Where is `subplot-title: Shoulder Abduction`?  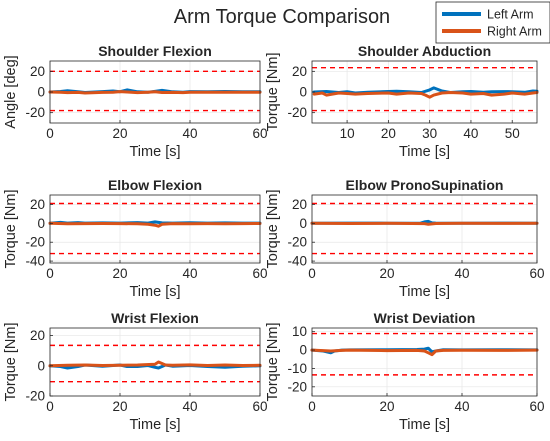 subplot-title: Shoulder Abduction is located at coordinates (424, 51).